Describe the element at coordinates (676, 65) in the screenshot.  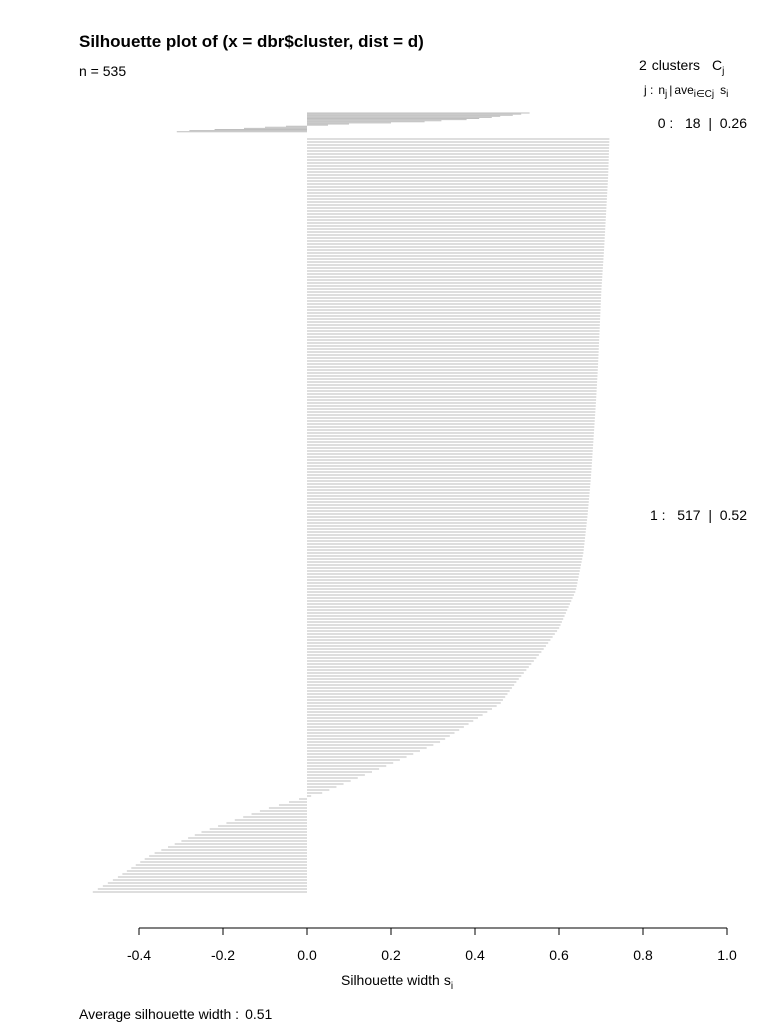
I see `legend-word: clusters` at that location.